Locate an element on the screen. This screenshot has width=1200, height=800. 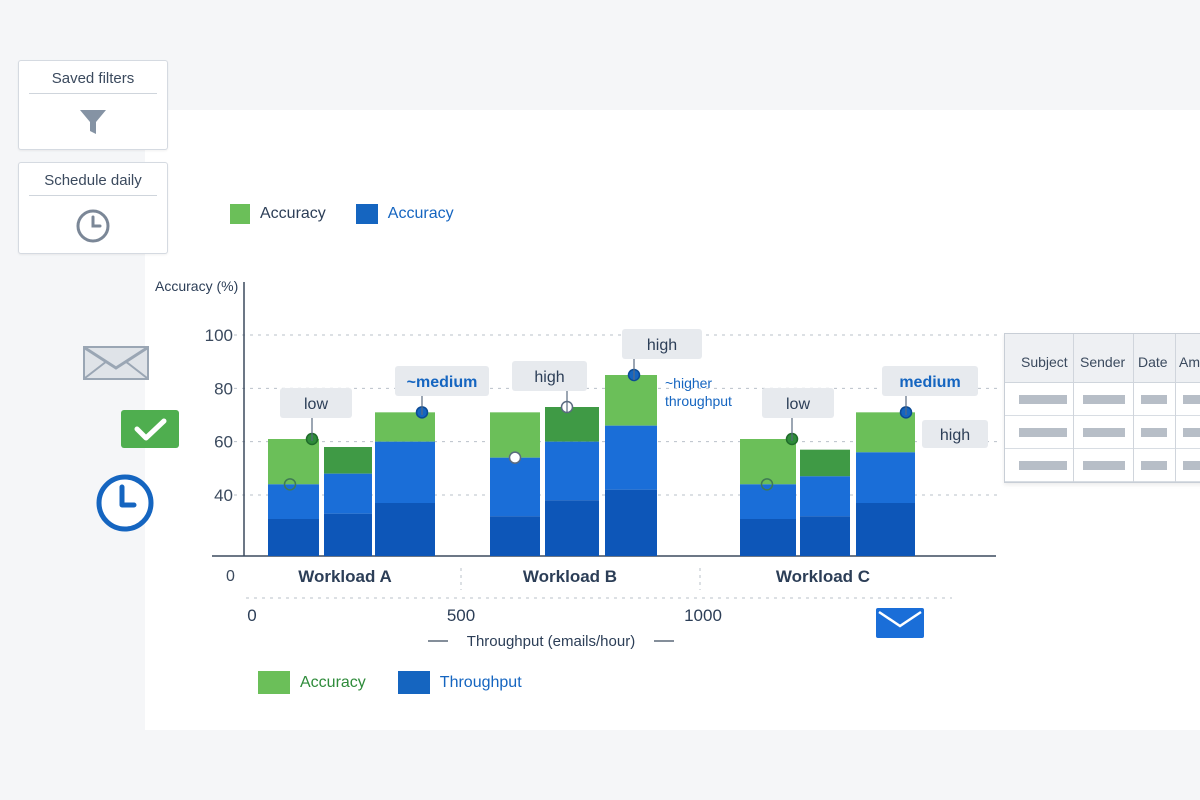
x-axis-label: Throughput (emails/hour) is located at coordinates (551, 641).